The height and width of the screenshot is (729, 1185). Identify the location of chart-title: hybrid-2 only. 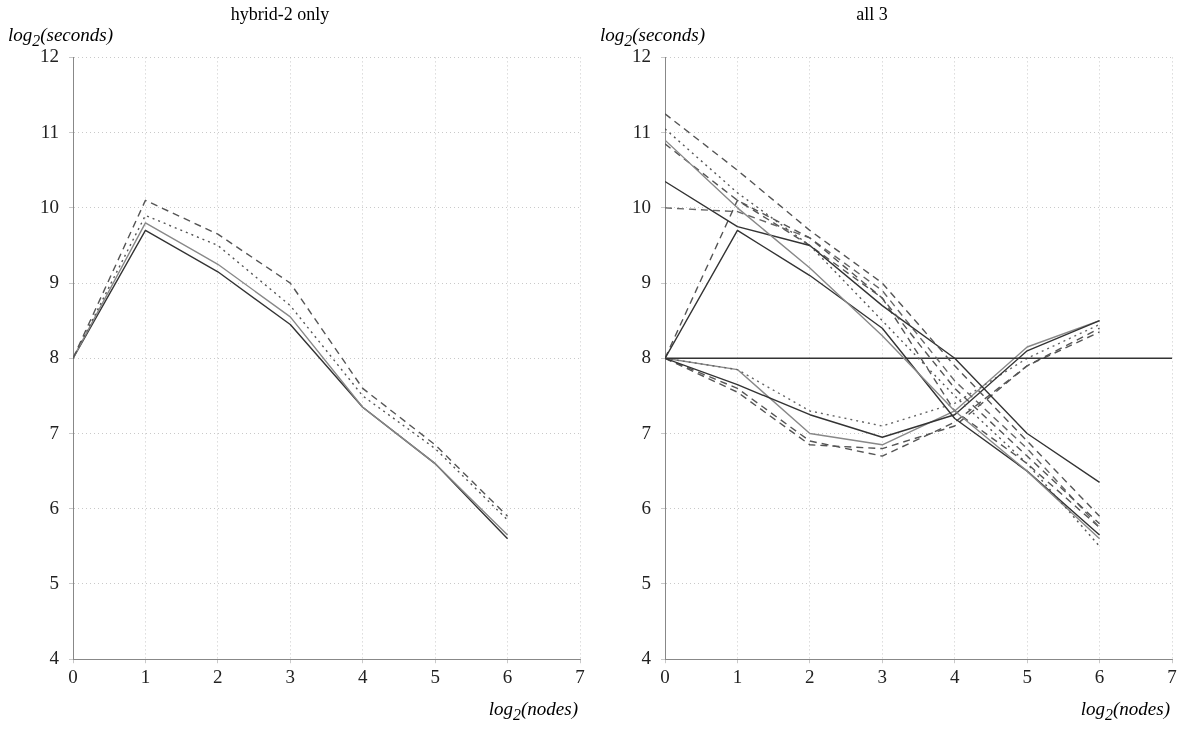
(280, 14).